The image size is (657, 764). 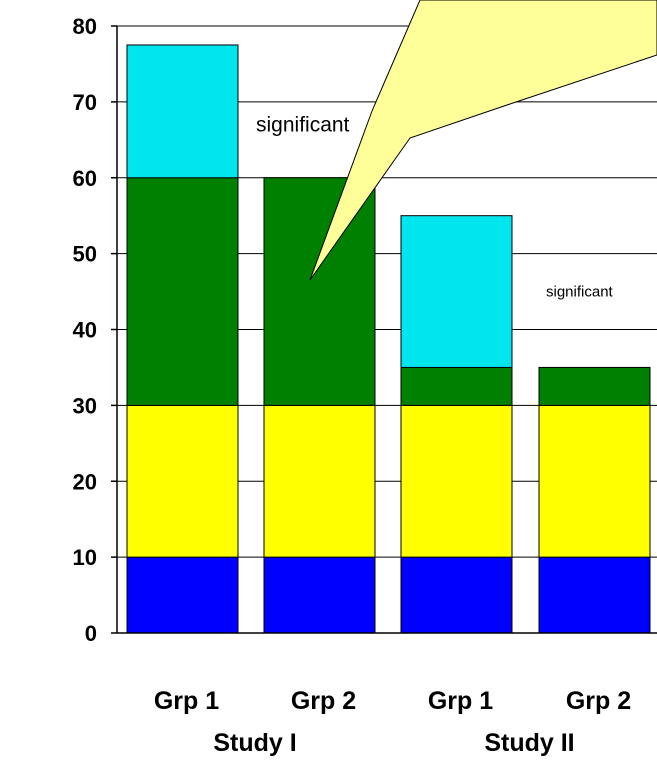 I want to click on y-tick-label-20: 20, so click(x=85, y=481).